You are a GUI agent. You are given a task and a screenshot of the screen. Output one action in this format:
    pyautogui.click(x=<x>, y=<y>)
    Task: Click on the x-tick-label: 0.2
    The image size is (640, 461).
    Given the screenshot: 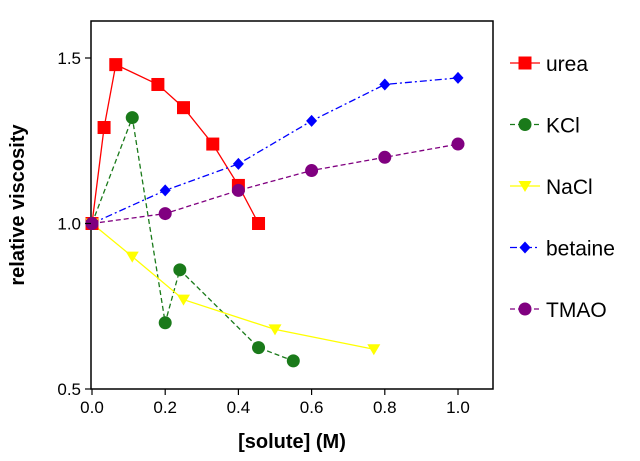 What is the action you would take?
    pyautogui.click(x=165, y=407)
    